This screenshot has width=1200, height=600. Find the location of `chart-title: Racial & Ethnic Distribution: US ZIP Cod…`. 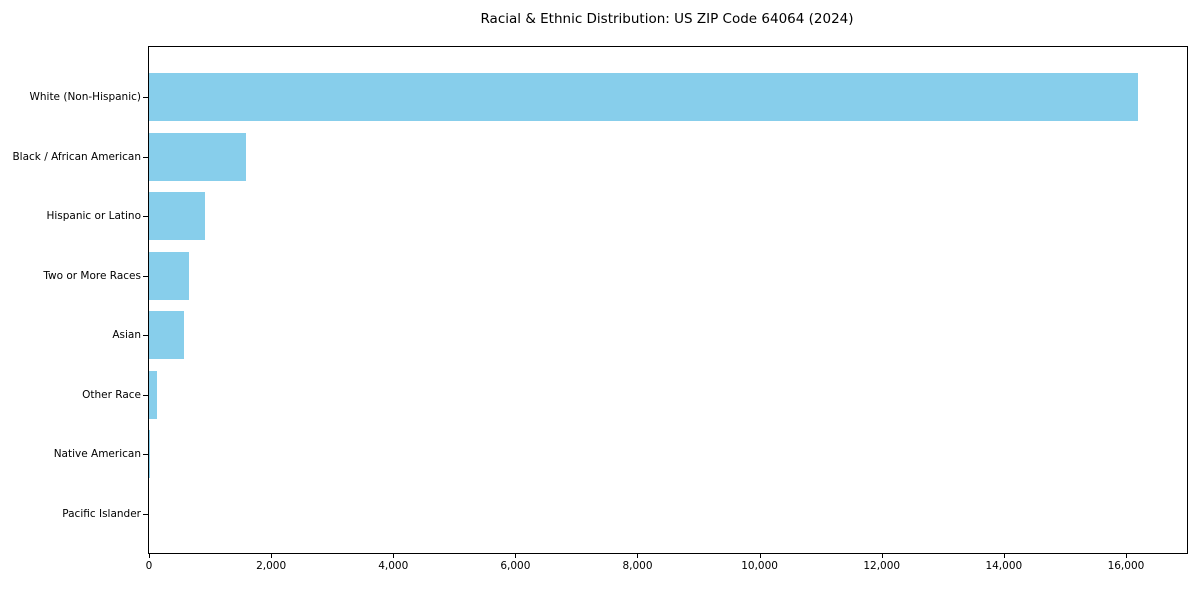

chart-title: Racial & Ethnic Distribution: US ZIP Cod… is located at coordinates (667, 19).